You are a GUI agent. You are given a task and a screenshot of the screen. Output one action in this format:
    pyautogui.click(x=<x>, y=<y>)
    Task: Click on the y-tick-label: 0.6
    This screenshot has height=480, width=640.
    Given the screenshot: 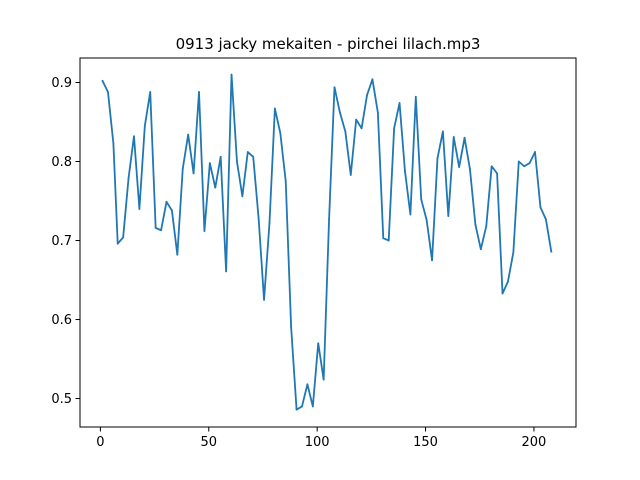 What is the action you would take?
    pyautogui.click(x=61, y=320)
    